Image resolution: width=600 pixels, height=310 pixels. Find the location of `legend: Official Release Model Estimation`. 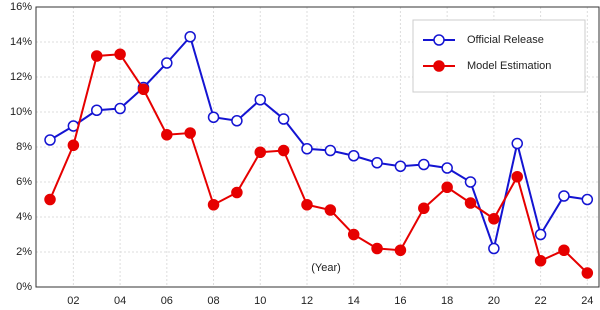

legend: Official Release Model Estimation is located at coordinates (499, 56).